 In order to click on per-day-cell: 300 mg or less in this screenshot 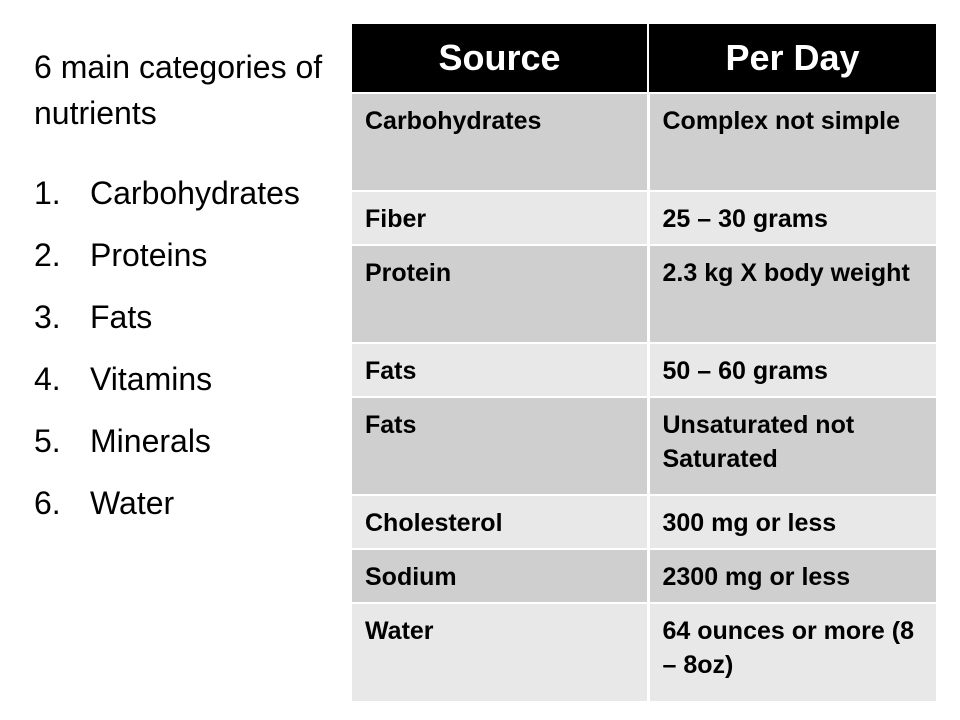, I will do `click(792, 521)`.